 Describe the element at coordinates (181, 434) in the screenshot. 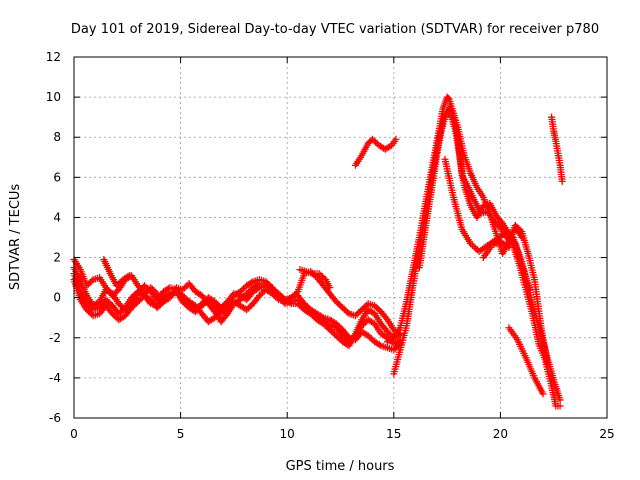

I see `x-tick-label: 5` at that location.